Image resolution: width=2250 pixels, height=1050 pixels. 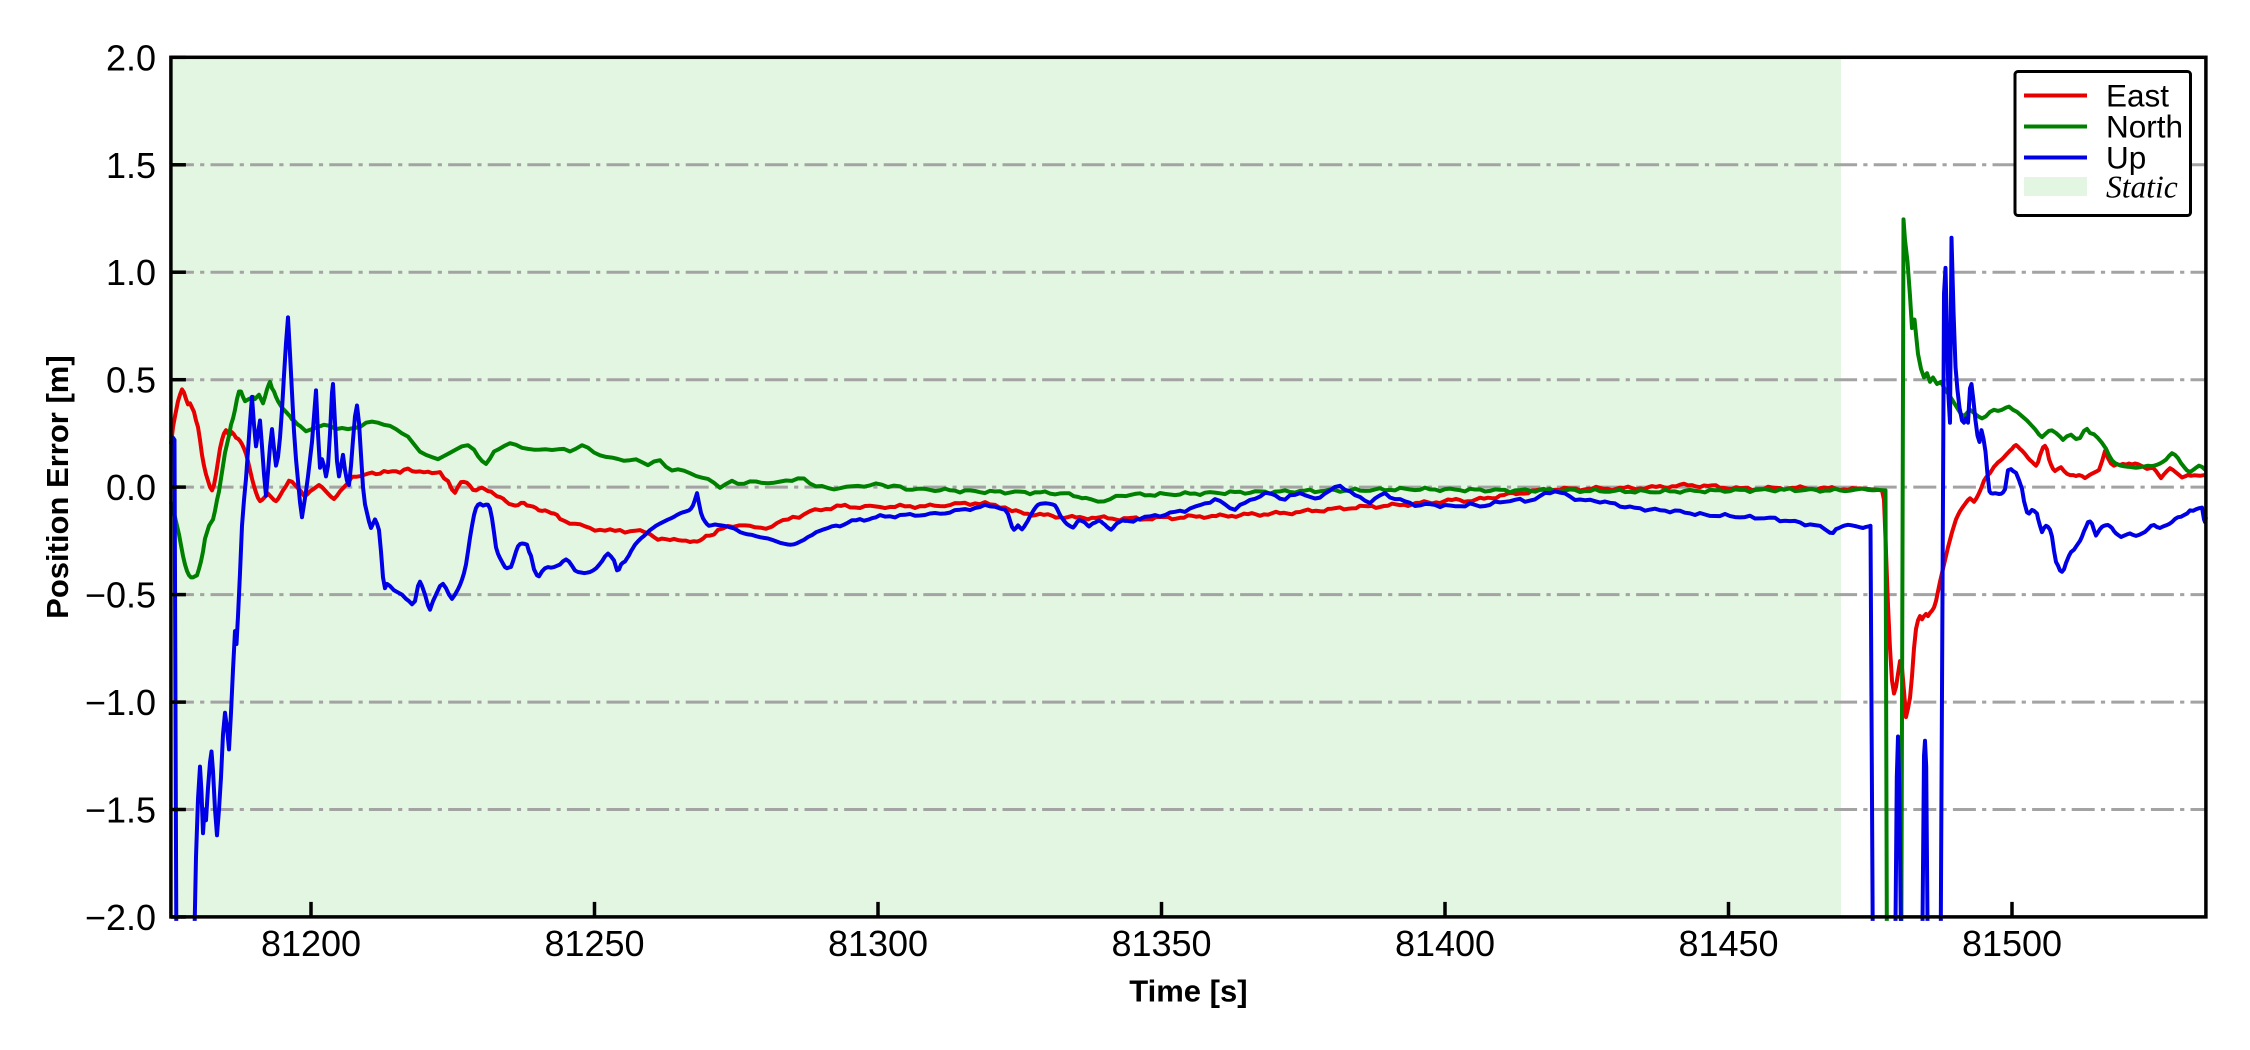 I want to click on svg-text: 1.0, so click(x=131, y=272).